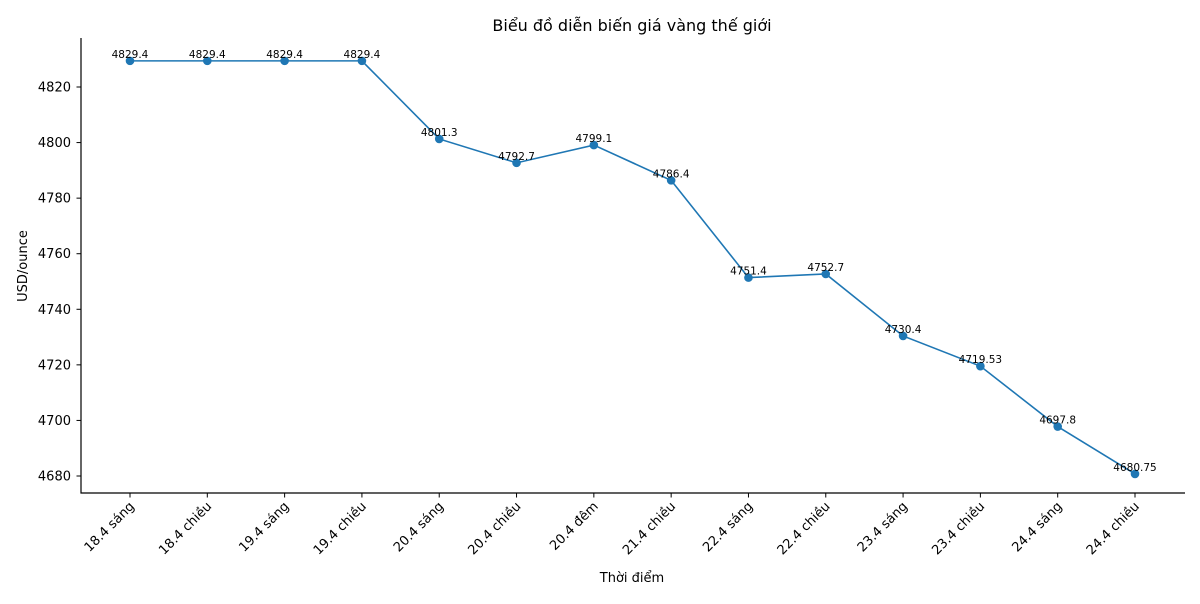 Image resolution: width=1200 pixels, height=604 pixels. I want to click on data-label: 4799.1, so click(593, 139).